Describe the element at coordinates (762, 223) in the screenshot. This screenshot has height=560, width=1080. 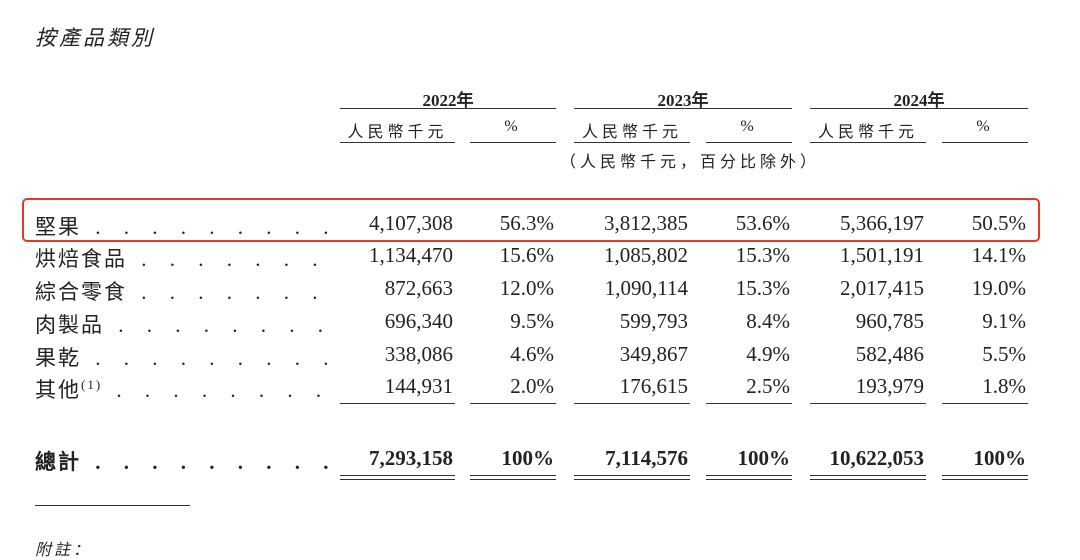
I see `cell-value: 53.6%` at that location.